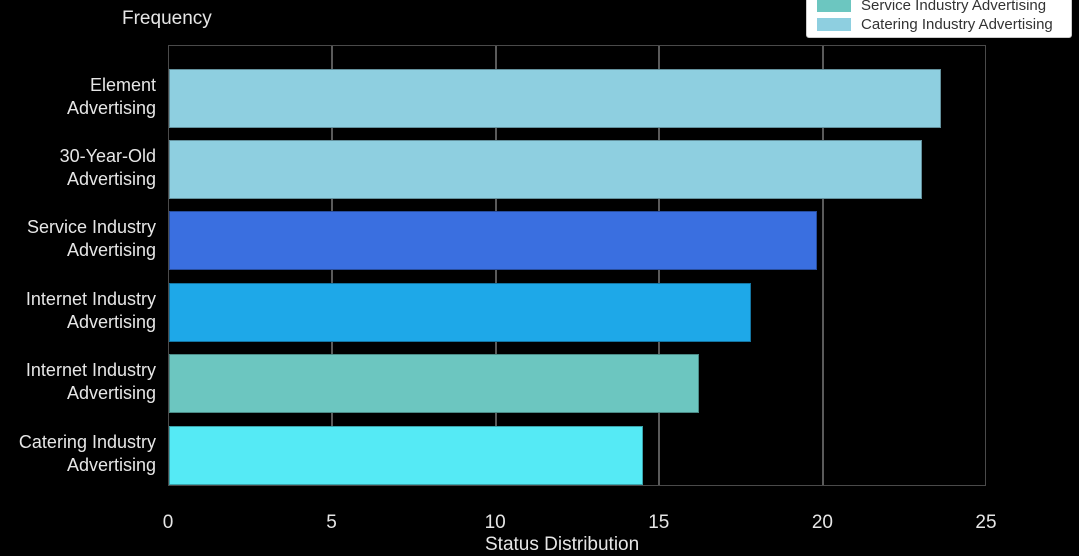 The image size is (1079, 556). Describe the element at coordinates (331, 522) in the screenshot. I see `x-tick-label: 5` at that location.